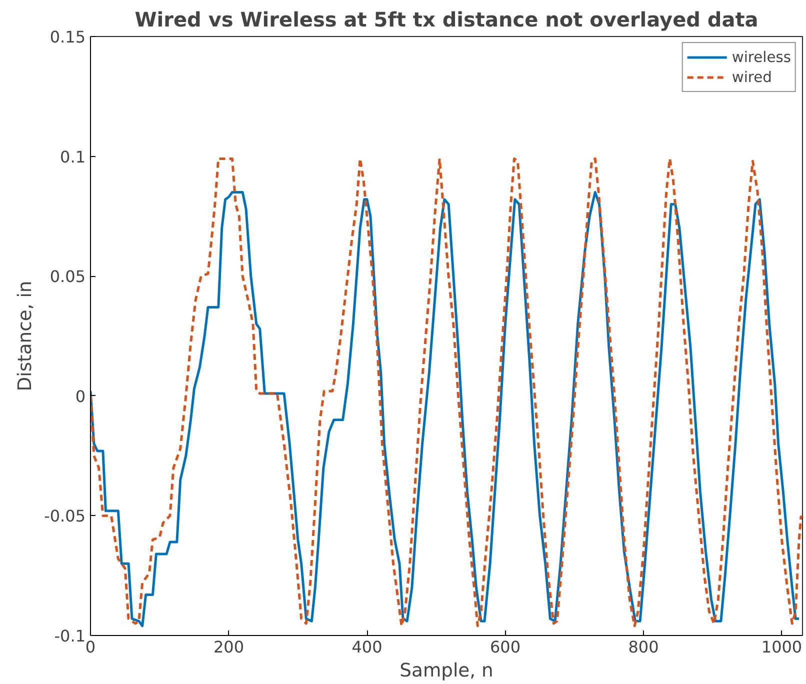 The image size is (806, 684). What do you see at coordinates (68, 37) in the screenshot?
I see `y-tick-label: 0.15` at bounding box center [68, 37].